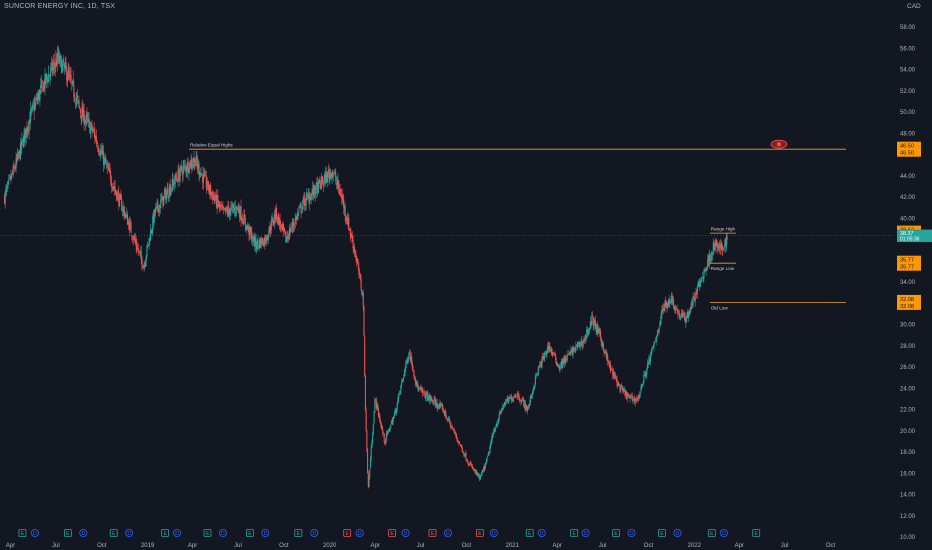 This screenshot has height=550, width=932. I want to click on earnings-marker-letter: E, so click(574, 534).